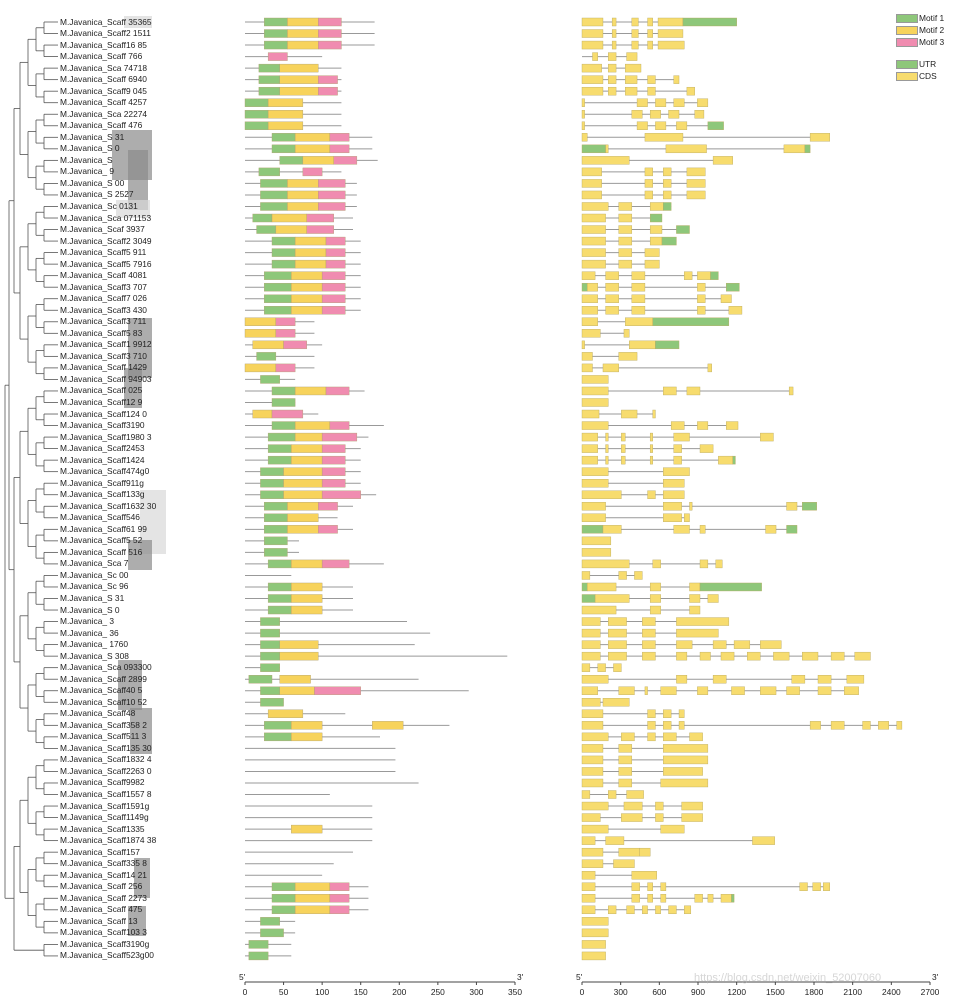 This screenshot has width=970, height=1000. I want to click on gene-structure-axis: 0 300 600 900 1200 1500 1800 2100 2400 2700 5' 3', so click(758, 984).